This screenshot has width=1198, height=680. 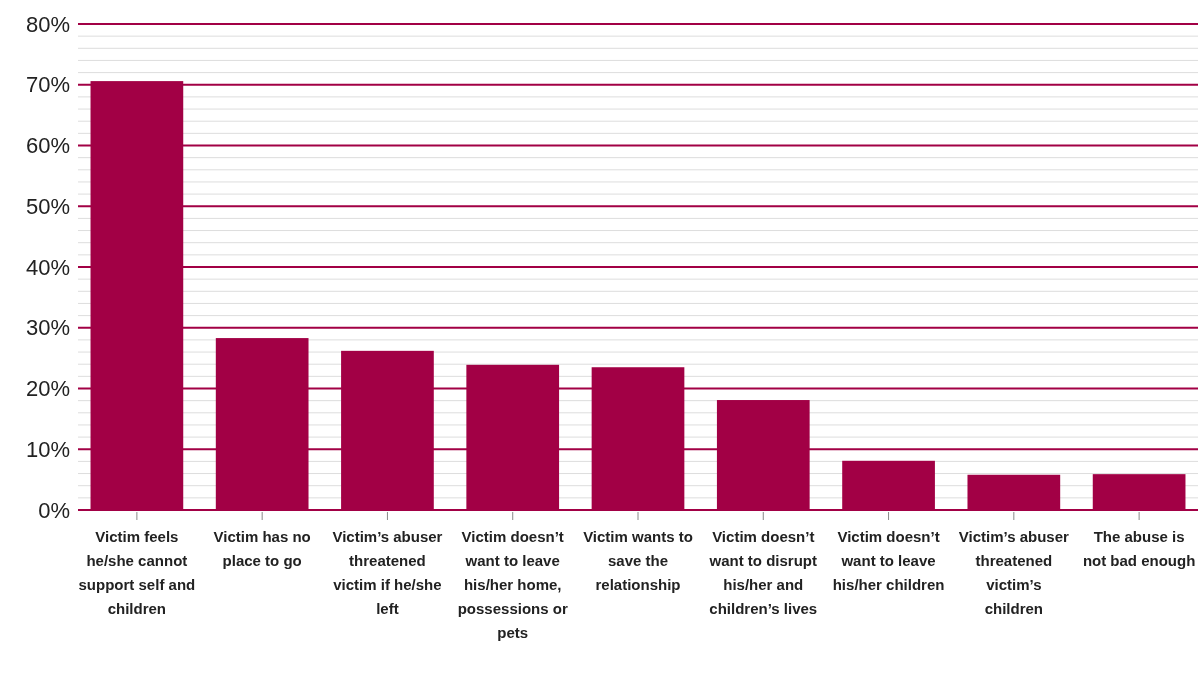 What do you see at coordinates (262, 548) in the screenshot?
I see `x-tick-label: Victim has no place to go` at bounding box center [262, 548].